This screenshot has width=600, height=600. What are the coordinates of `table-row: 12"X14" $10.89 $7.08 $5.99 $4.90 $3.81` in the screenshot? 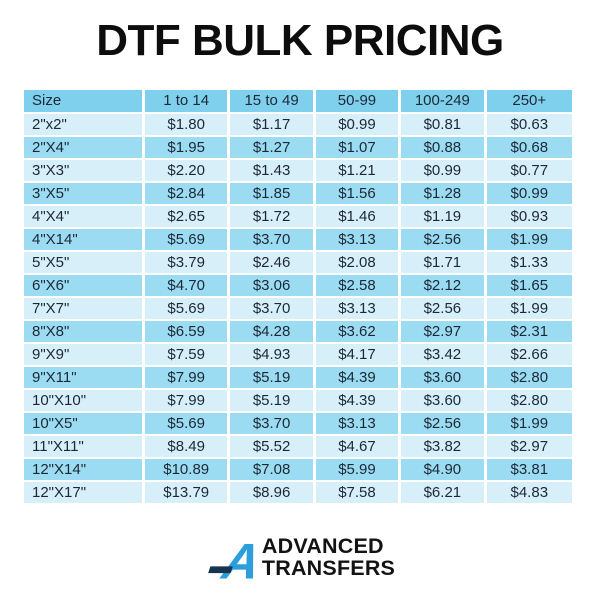 It's located at (298, 470).